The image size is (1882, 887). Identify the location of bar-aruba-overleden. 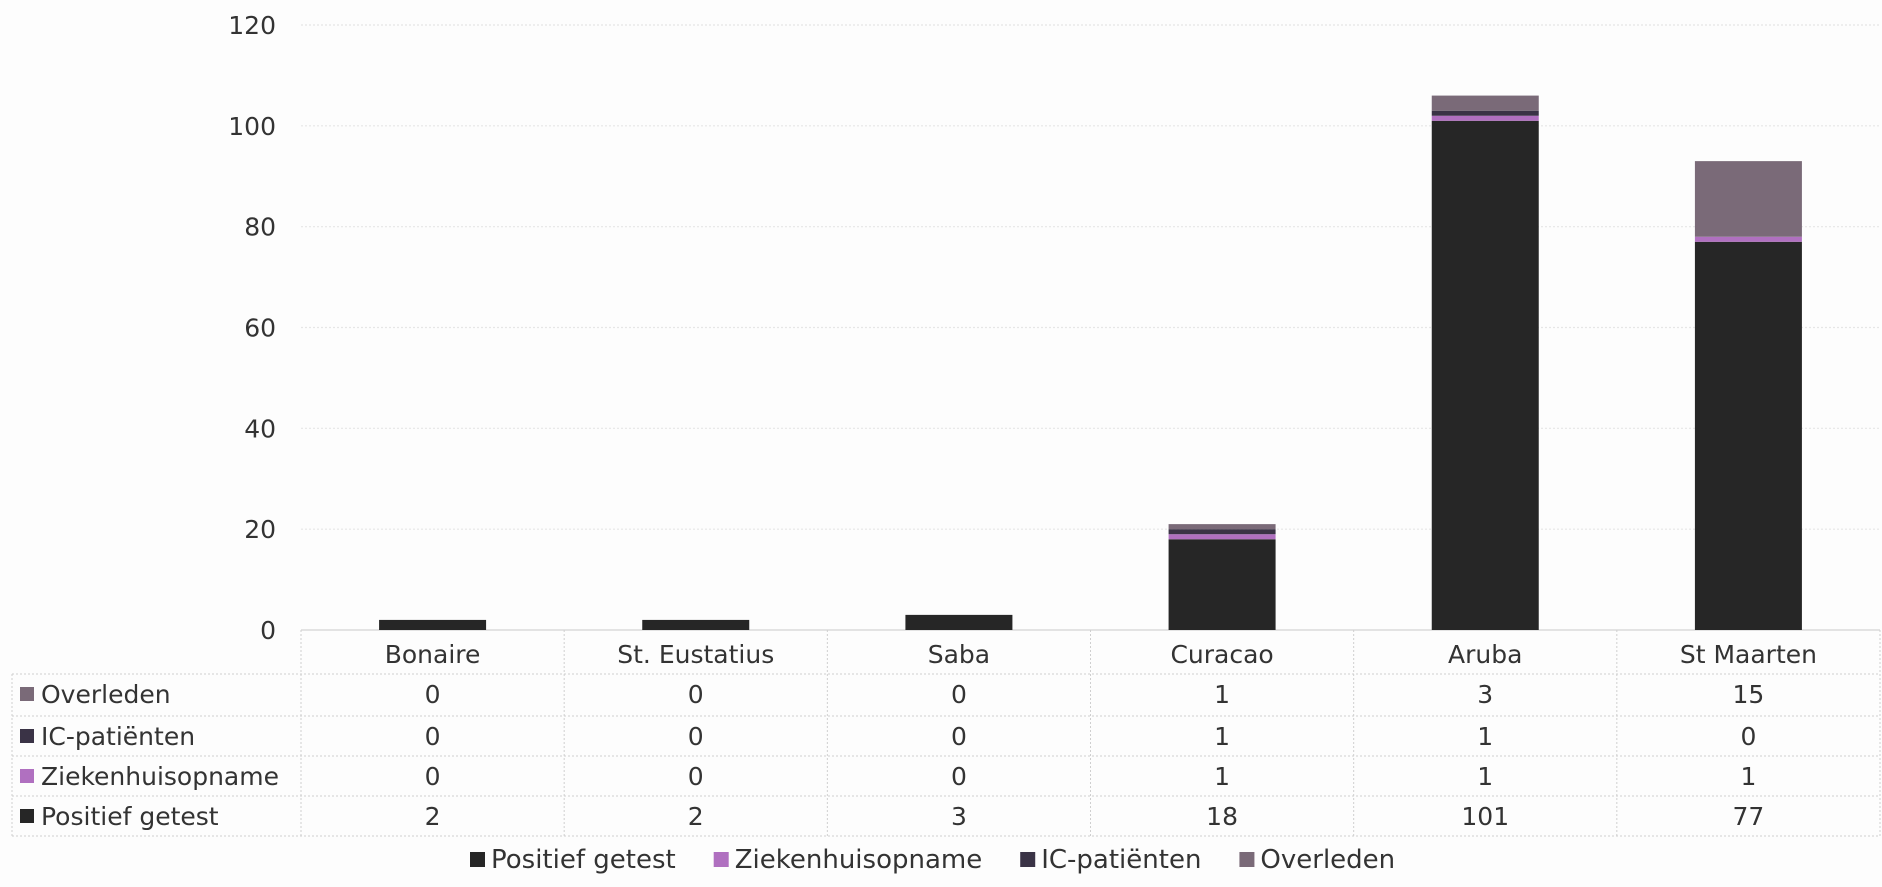
(1485, 103).